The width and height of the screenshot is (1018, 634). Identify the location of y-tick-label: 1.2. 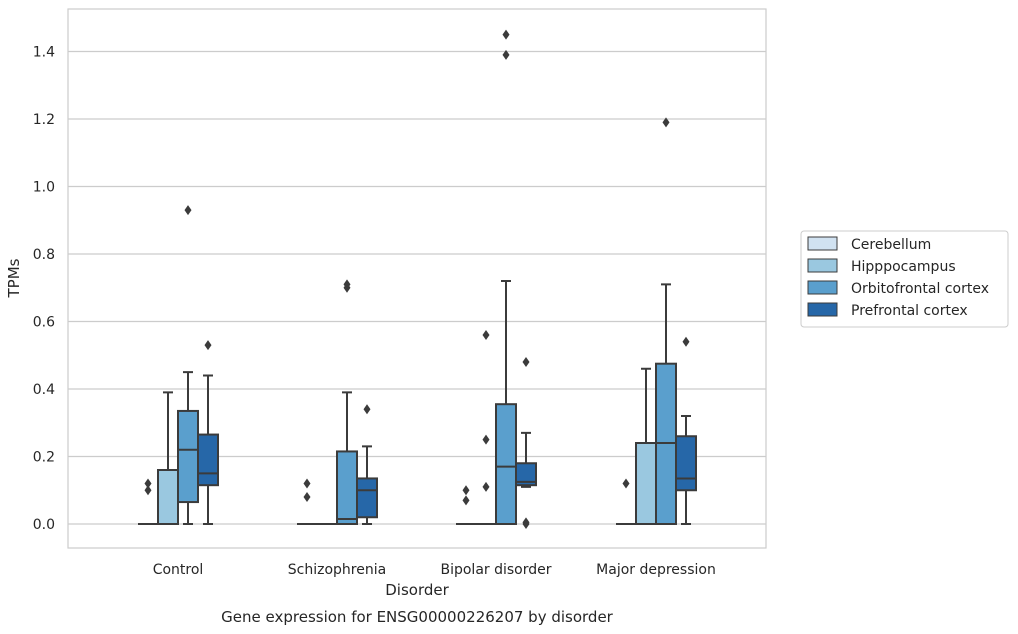
(44, 120).